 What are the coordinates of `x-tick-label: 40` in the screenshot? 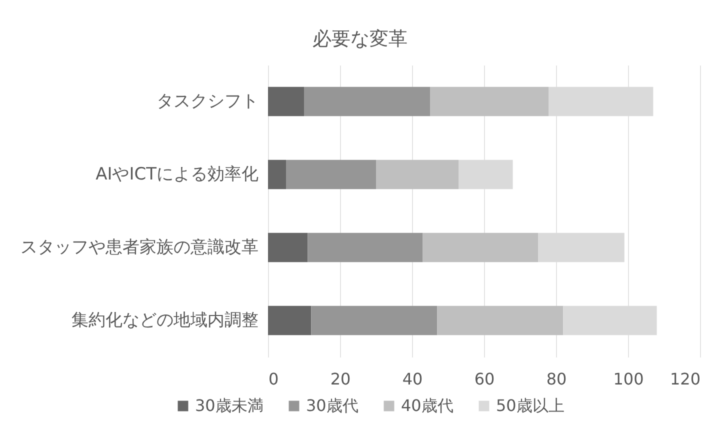 It's located at (412, 379).